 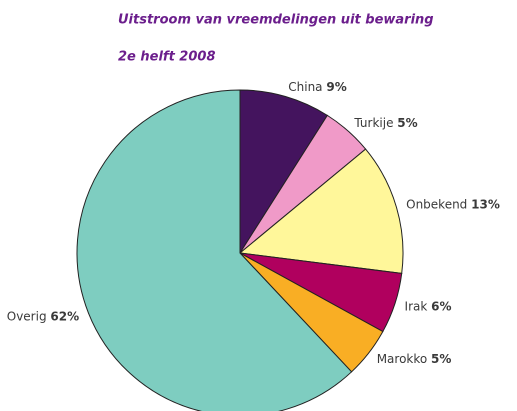 I want to click on slice-label: Overig 62%, so click(x=43, y=316).